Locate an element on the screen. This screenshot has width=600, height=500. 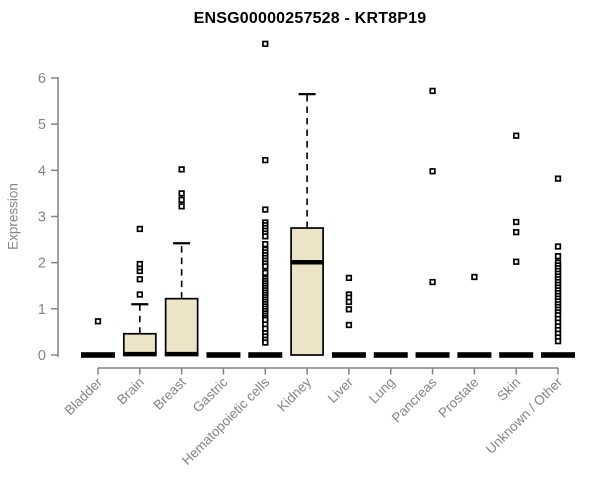
x-category-label: Lung is located at coordinates (382, 391).